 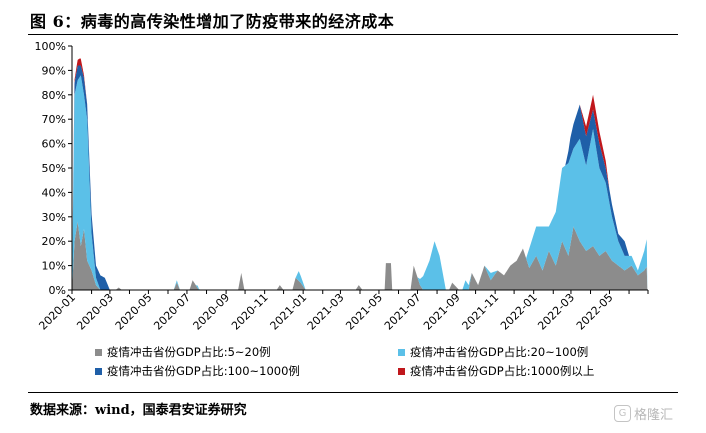 I want to click on y-tick-label-0: 0%, so click(x=57, y=290).